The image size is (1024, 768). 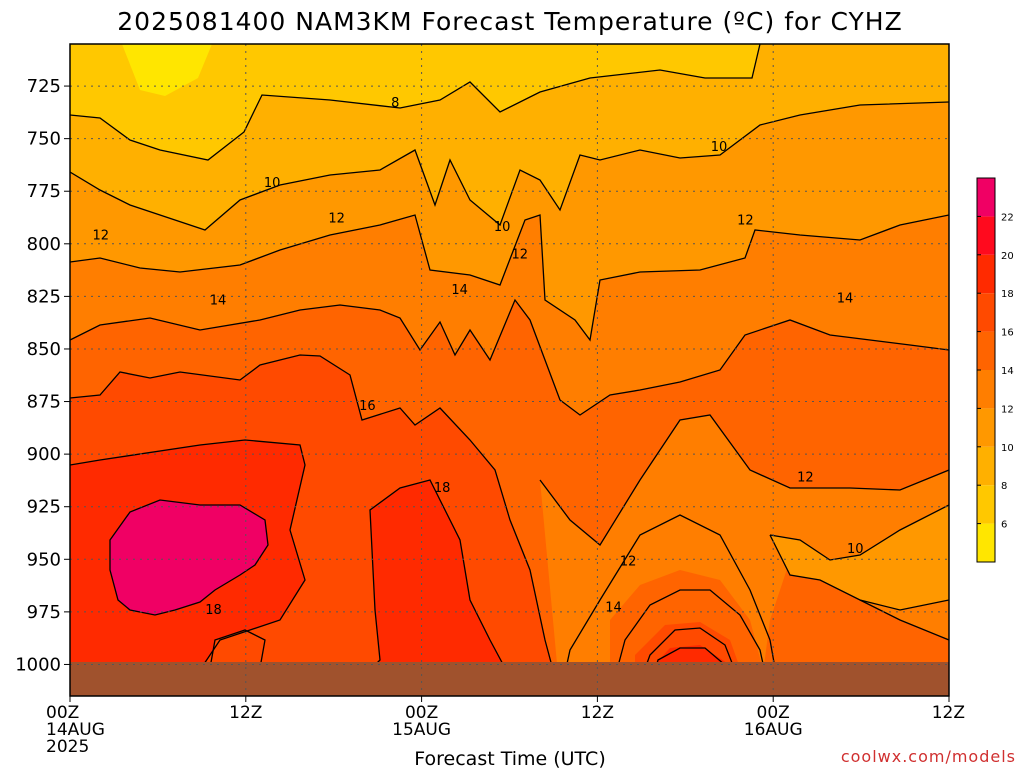 I want to click on x-tick-label: 15AUG, so click(x=421, y=730).